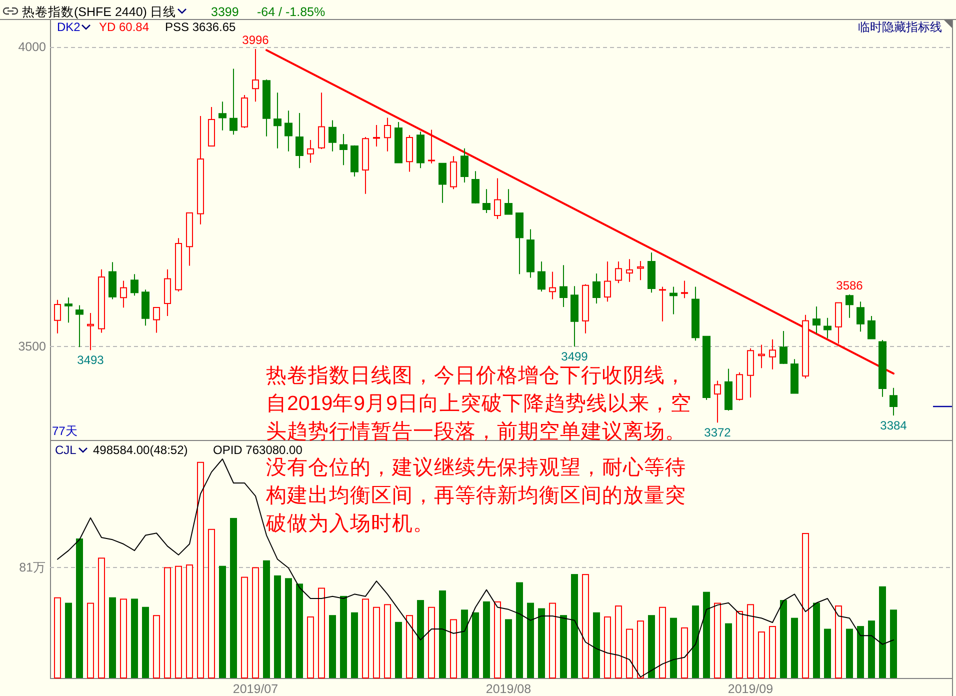 This screenshot has height=696, width=956. What do you see at coordinates (32, 567) in the screenshot?
I see `y-tick-label: 81万` at bounding box center [32, 567].